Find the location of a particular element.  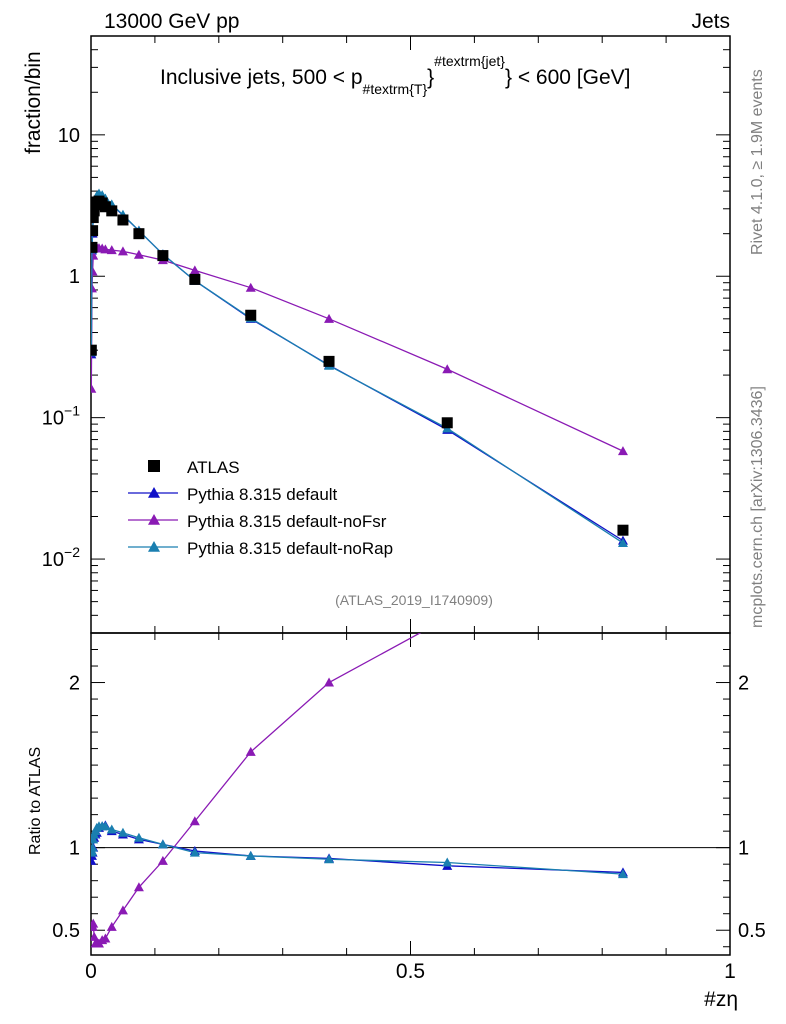

legend-label: ATLAS is located at coordinates (213, 467).